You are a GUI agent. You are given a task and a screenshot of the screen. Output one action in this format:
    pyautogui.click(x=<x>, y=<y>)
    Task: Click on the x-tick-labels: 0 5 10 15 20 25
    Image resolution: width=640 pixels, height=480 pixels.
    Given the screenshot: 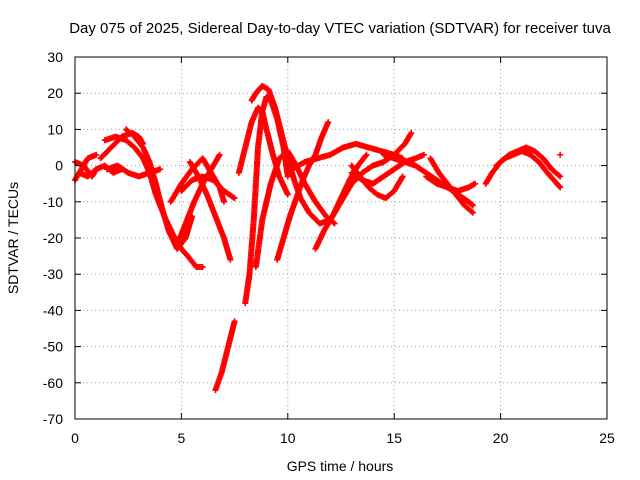 What is the action you would take?
    pyautogui.click(x=343, y=438)
    